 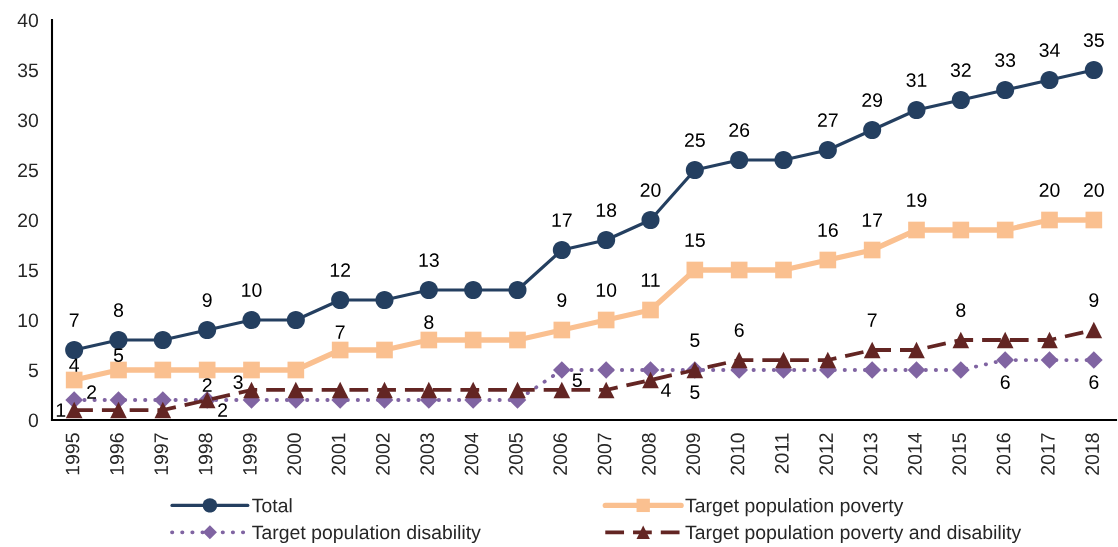 What do you see at coordinates (72, 454) in the screenshot?
I see `x-tick-label: 1995` at bounding box center [72, 454].